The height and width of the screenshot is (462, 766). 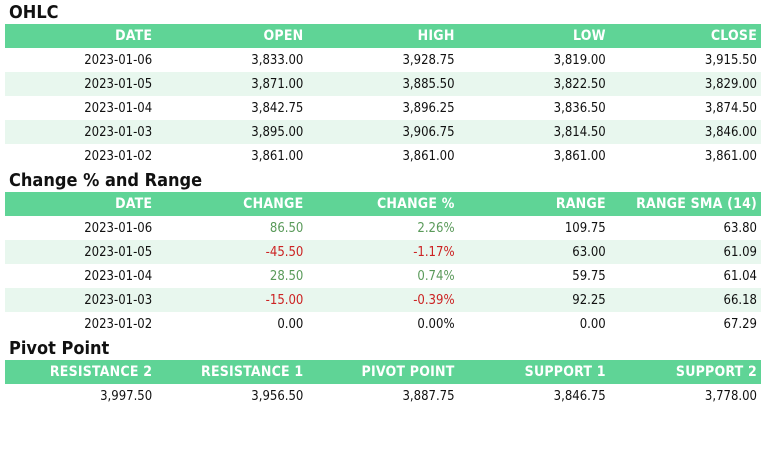 What do you see at coordinates (81, 84) in the screenshot?
I see `ohlc-date-cell: 2023-01-05` at bounding box center [81, 84].